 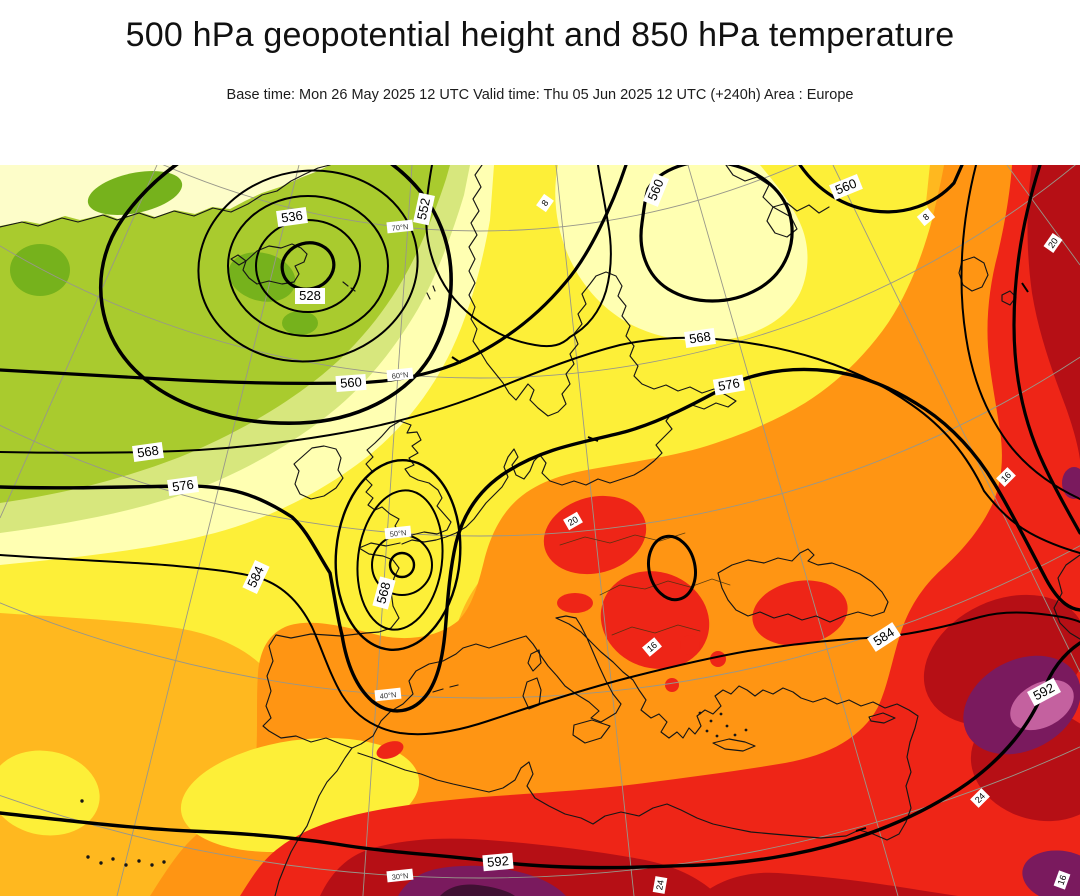 I want to click on svg-text: 40°N, so click(x=388, y=695).